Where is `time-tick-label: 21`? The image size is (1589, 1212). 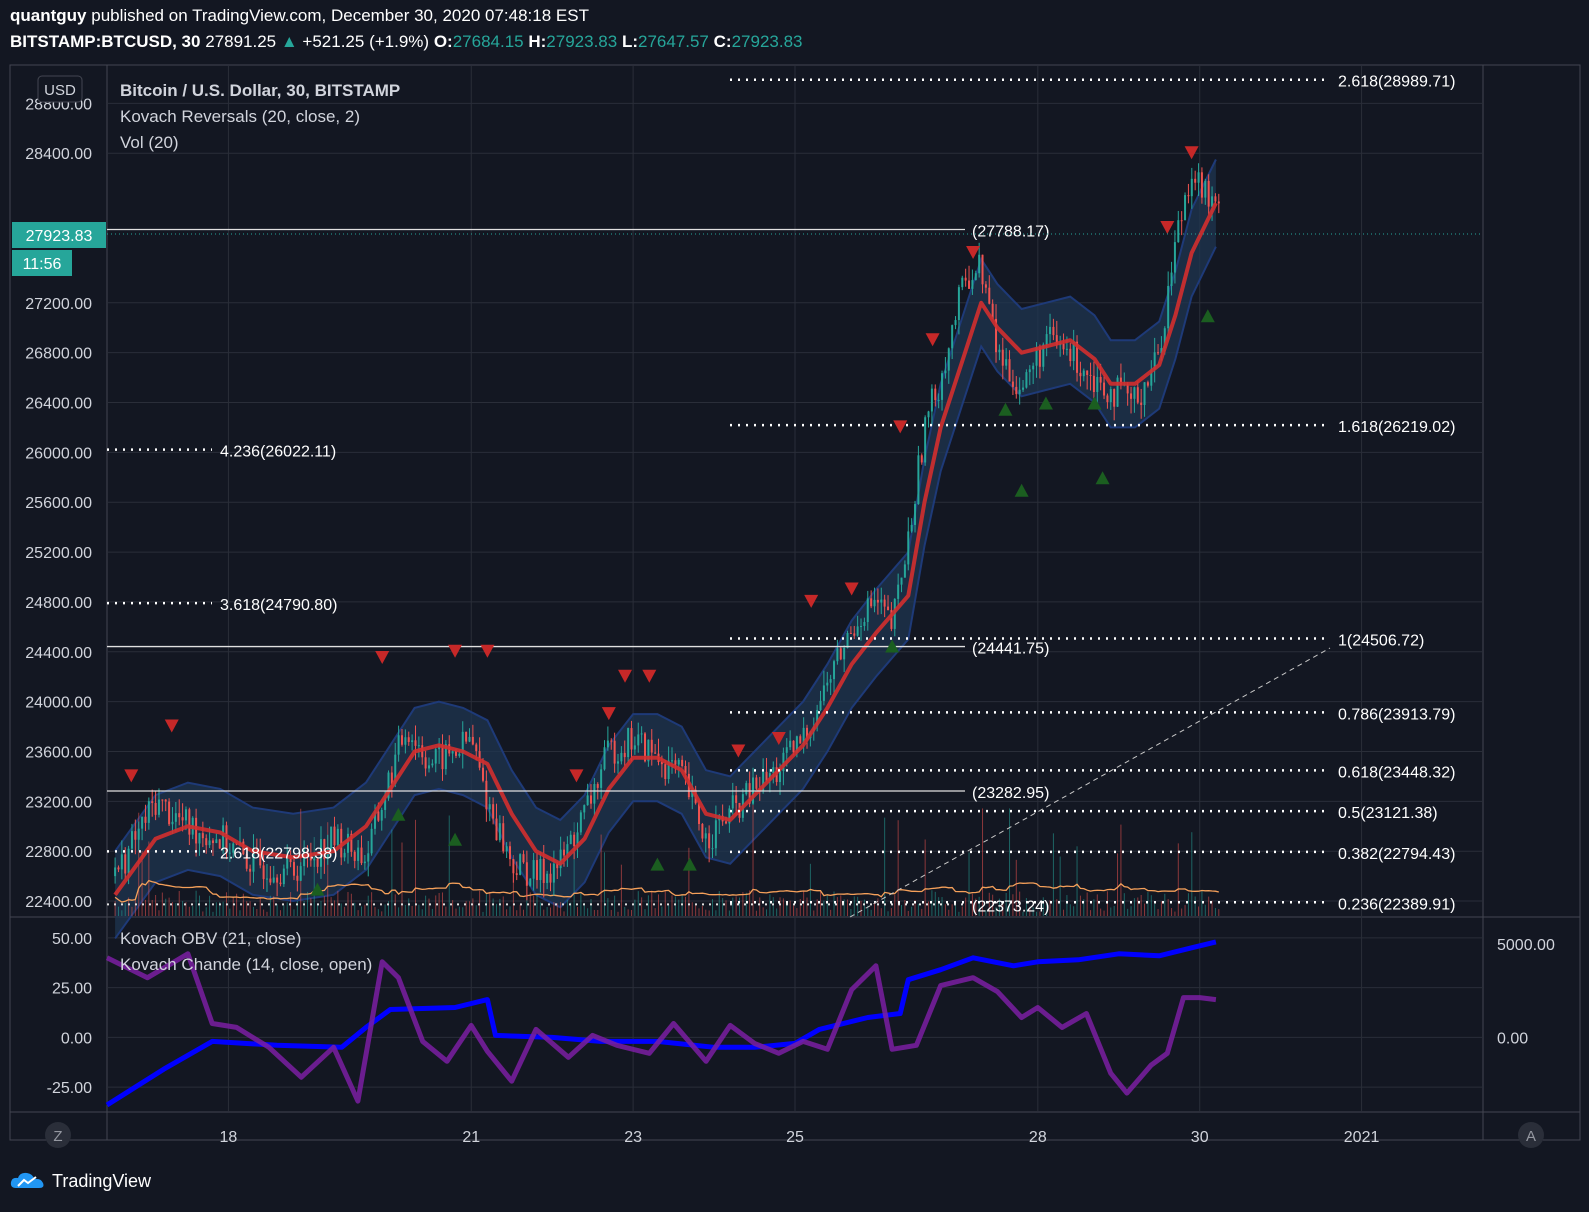 time-tick-label: 21 is located at coordinates (471, 1137).